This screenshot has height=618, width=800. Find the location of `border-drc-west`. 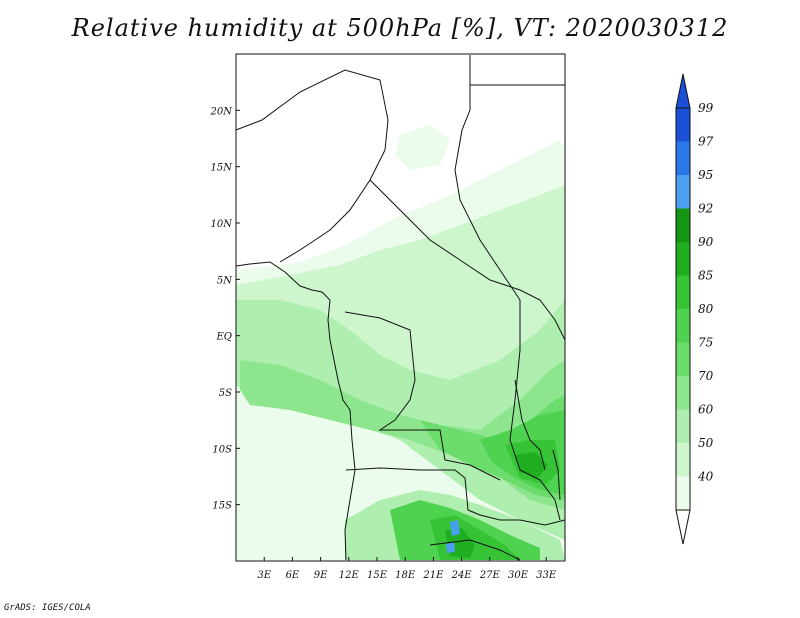

border-drc-west is located at coordinates (422, 396).